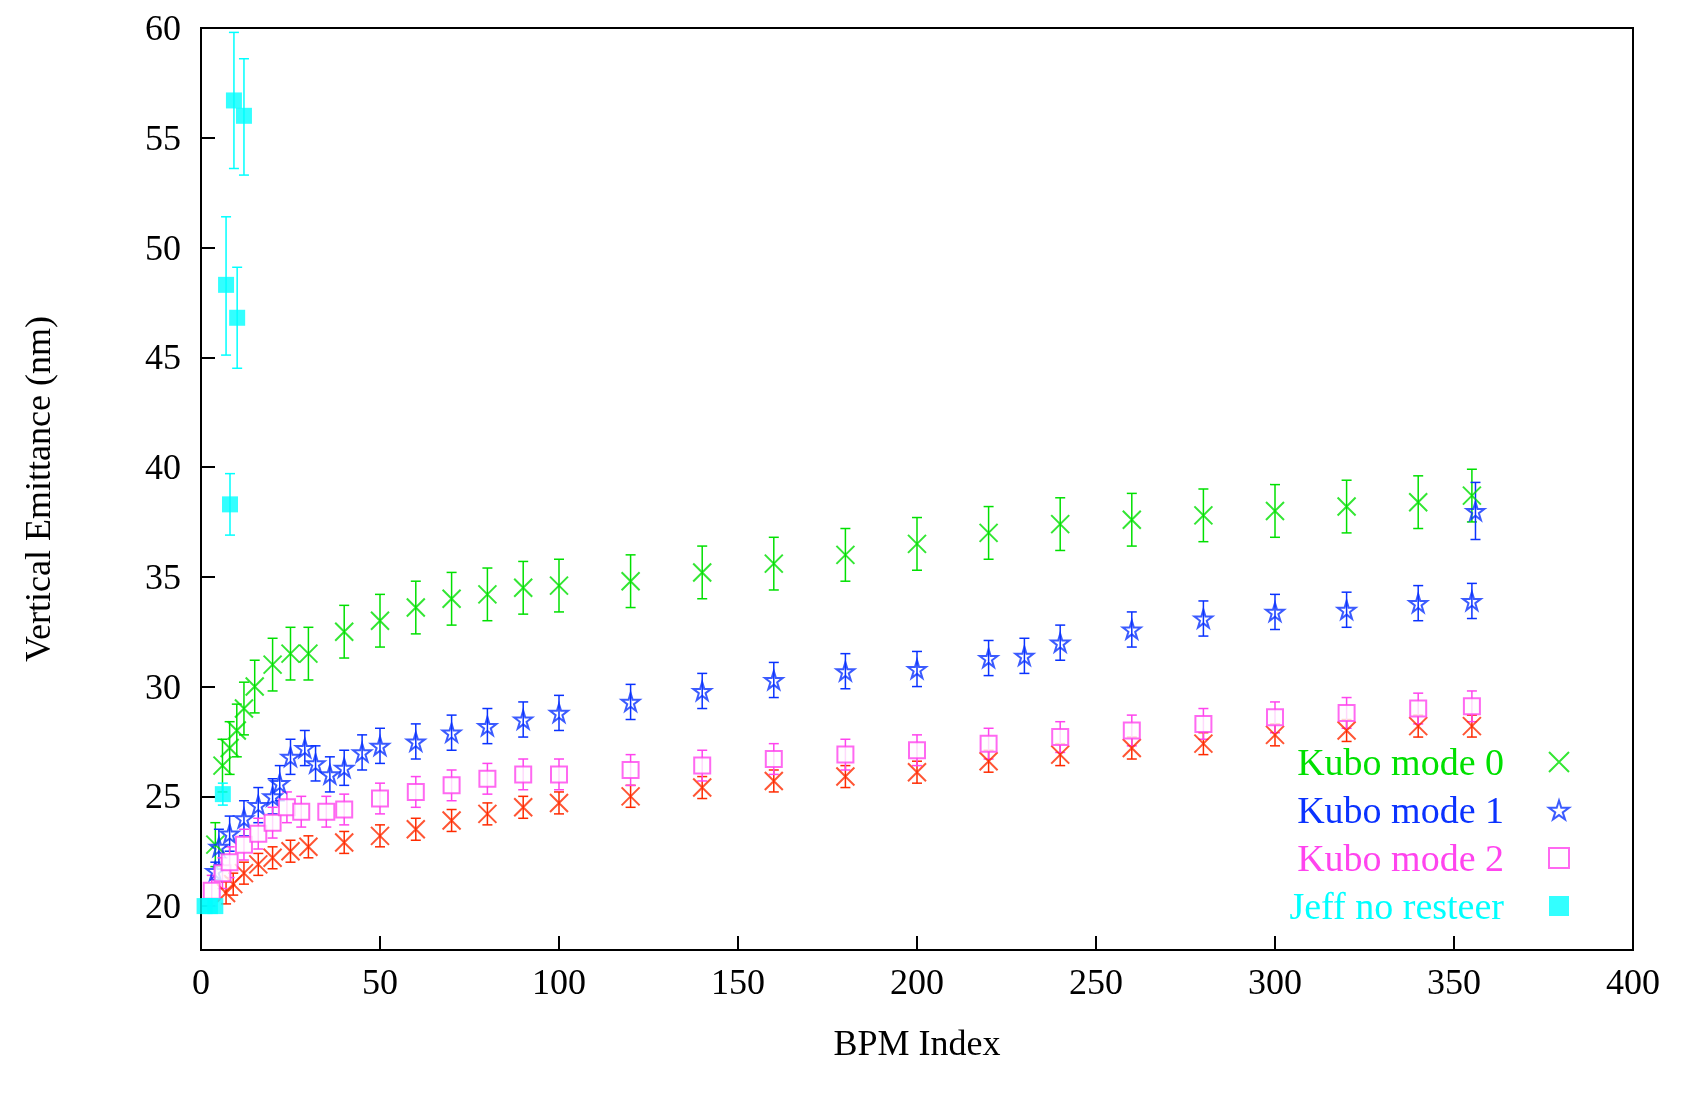 The width and height of the screenshot is (1697, 1095). Describe the element at coordinates (917, 1043) in the screenshot. I see `x-axis-title: BPM Index` at that location.